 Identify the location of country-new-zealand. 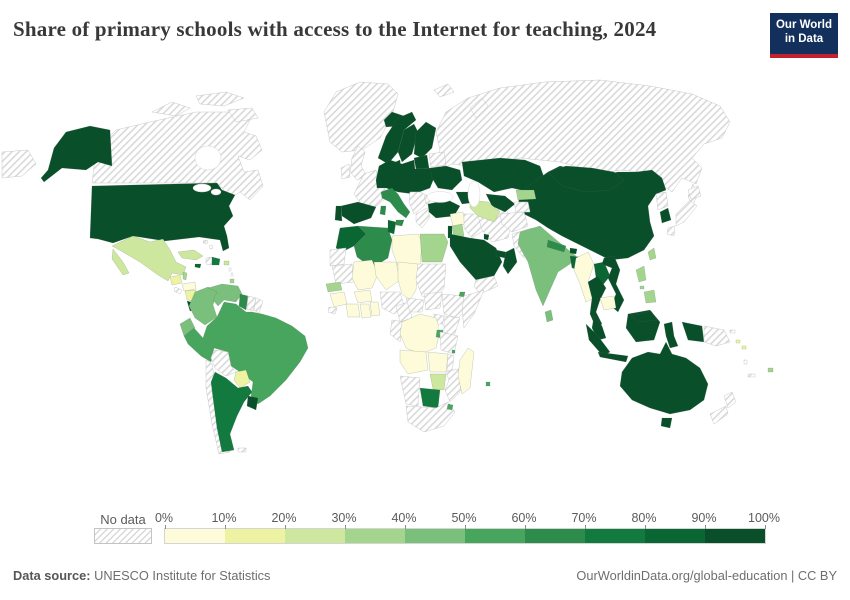
(723, 408).